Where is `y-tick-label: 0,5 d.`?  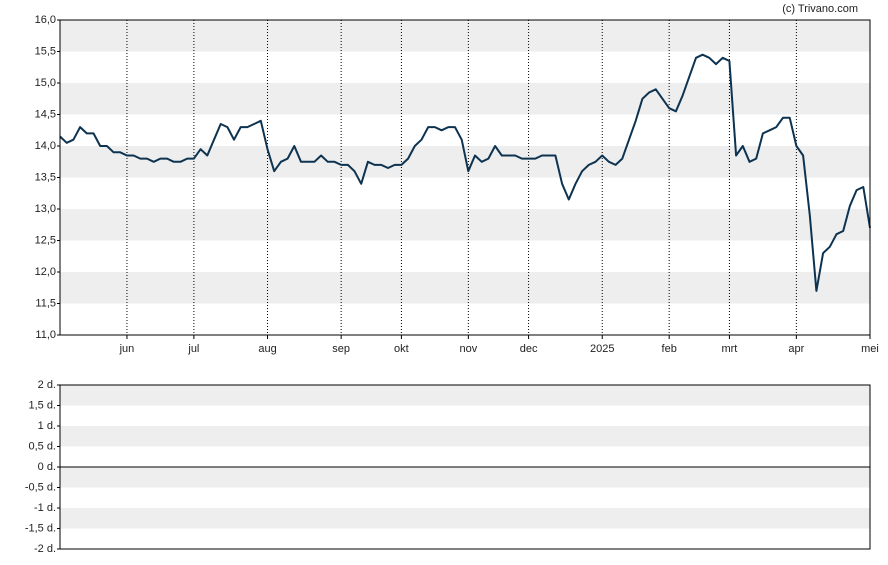
y-tick-label: 0,5 d. is located at coordinates (42, 446).